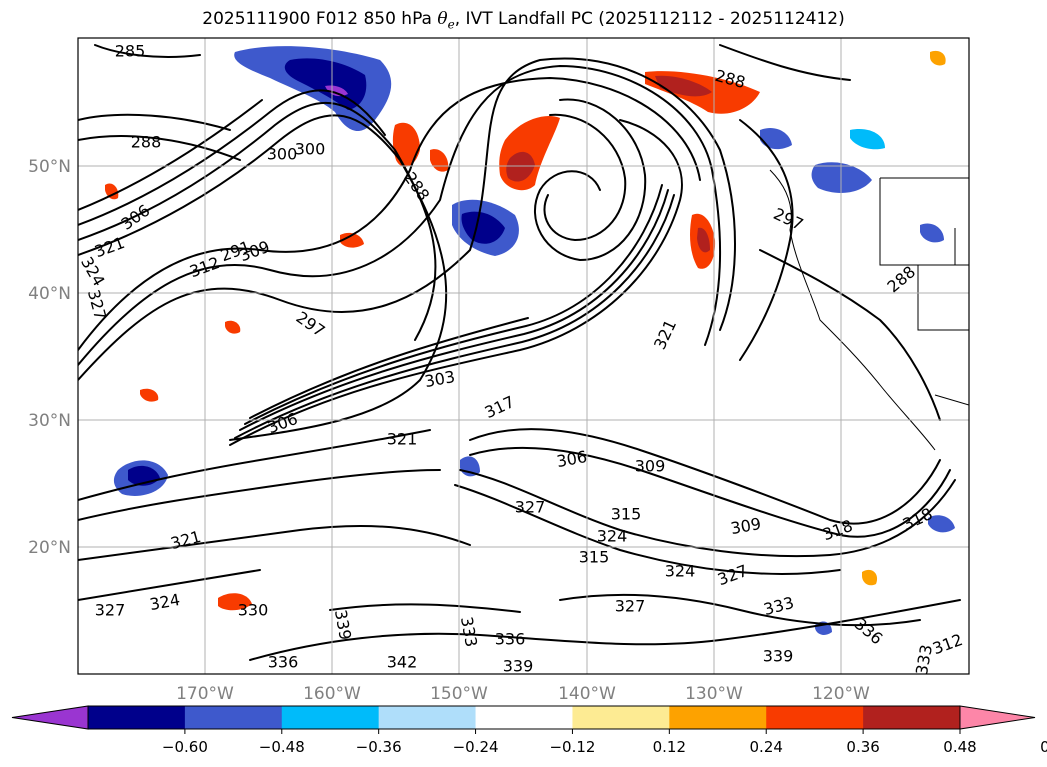  What do you see at coordinates (402, 439) in the screenshot?
I see `contour-label: 321` at bounding box center [402, 439].